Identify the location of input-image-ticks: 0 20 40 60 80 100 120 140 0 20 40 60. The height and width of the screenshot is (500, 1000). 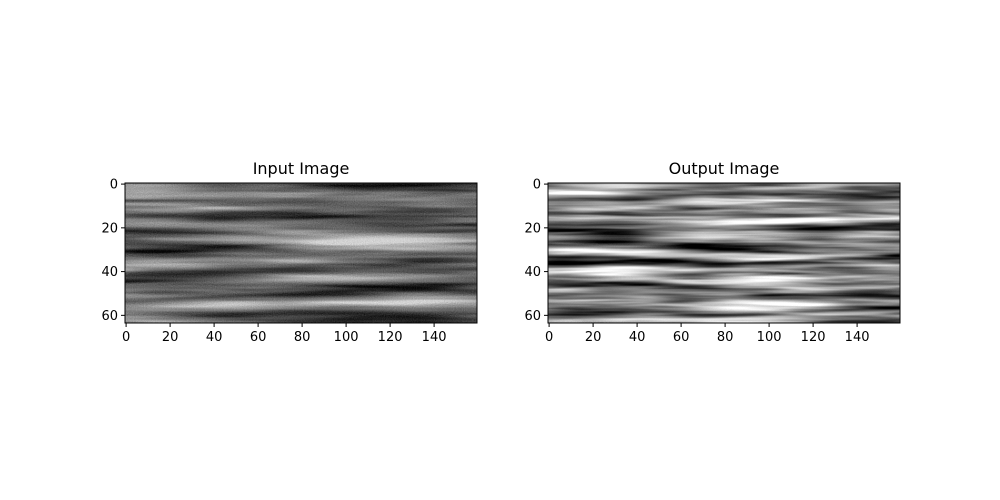
(273, 261).